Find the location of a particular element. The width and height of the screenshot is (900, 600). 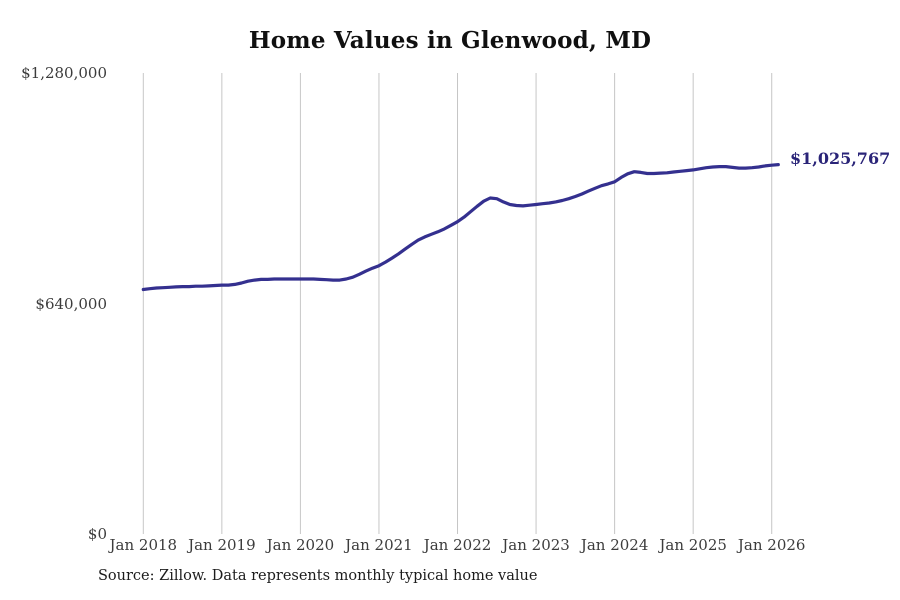

x-tick-label: Jan 2023 is located at coordinates (536, 545).